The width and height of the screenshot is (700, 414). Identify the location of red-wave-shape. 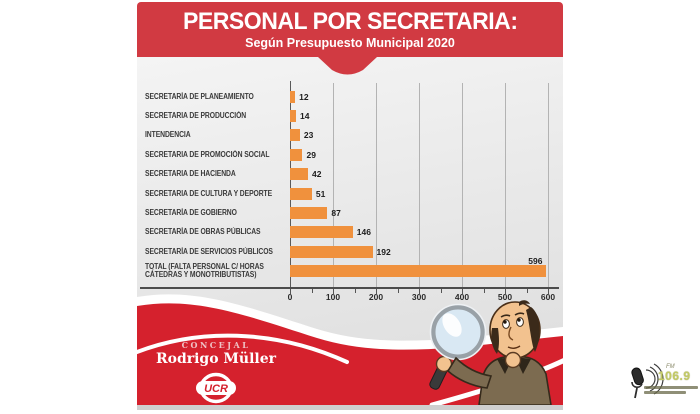
(350, 354).